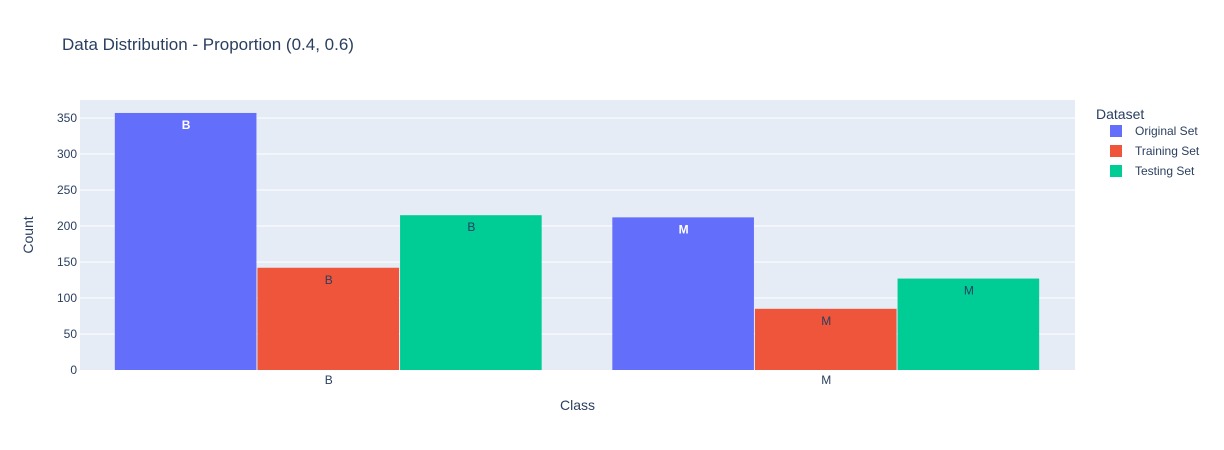  I want to click on y-tick-label: 200, so click(67, 226).